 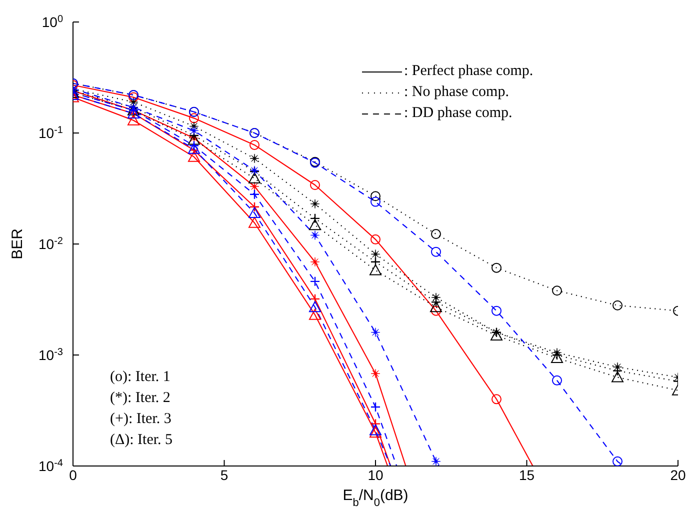 What do you see at coordinates (140, 398) in the screenshot?
I see `annotation: (*): Iter. 2` at bounding box center [140, 398].